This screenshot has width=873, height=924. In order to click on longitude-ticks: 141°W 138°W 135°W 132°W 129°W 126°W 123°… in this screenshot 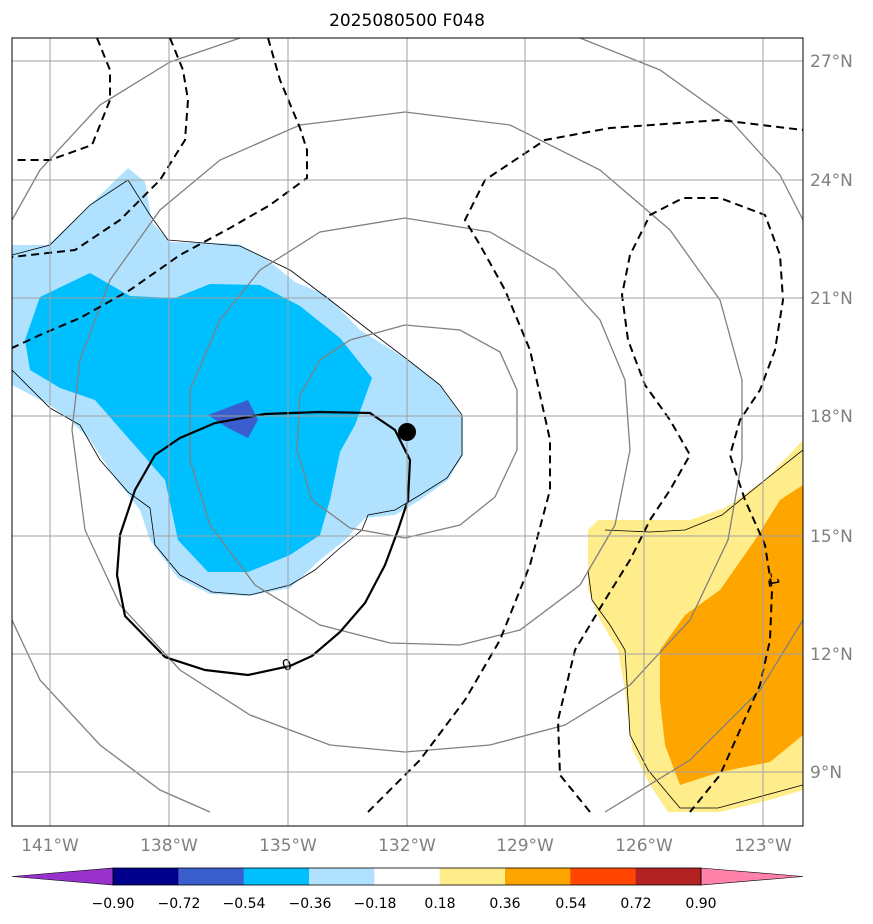, I will do `click(406, 846)`.